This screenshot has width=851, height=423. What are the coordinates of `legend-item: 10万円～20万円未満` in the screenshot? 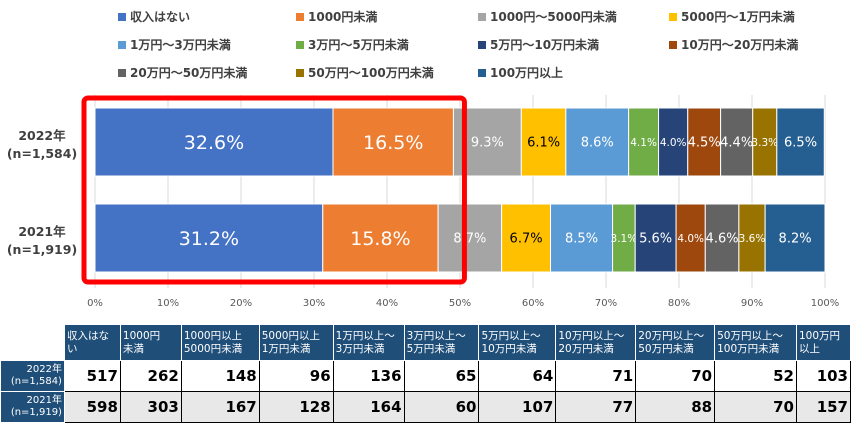 It's located at (733, 44).